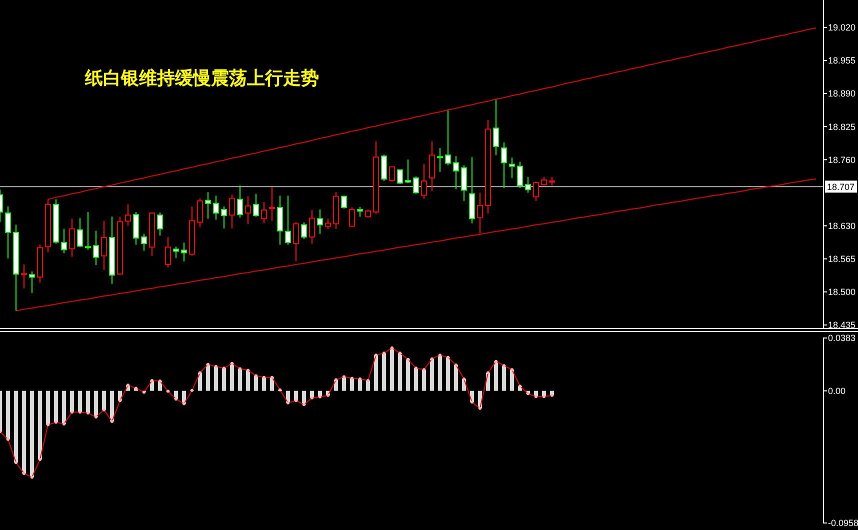 This screenshot has width=858, height=530. I want to click on y-tick-label: 18.630, so click(842, 225).